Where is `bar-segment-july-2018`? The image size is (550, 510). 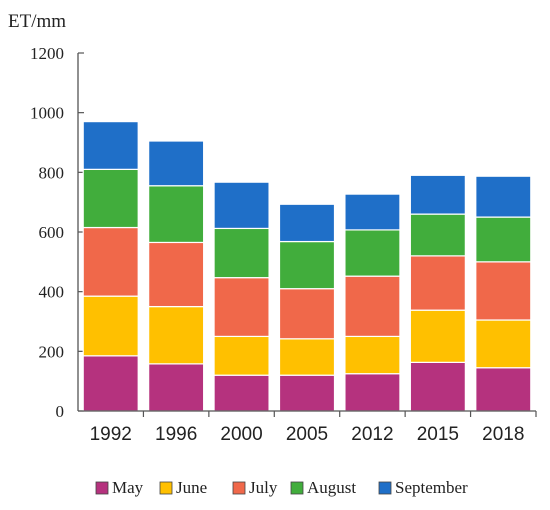
bar-segment-july-2018 is located at coordinates (503, 291).